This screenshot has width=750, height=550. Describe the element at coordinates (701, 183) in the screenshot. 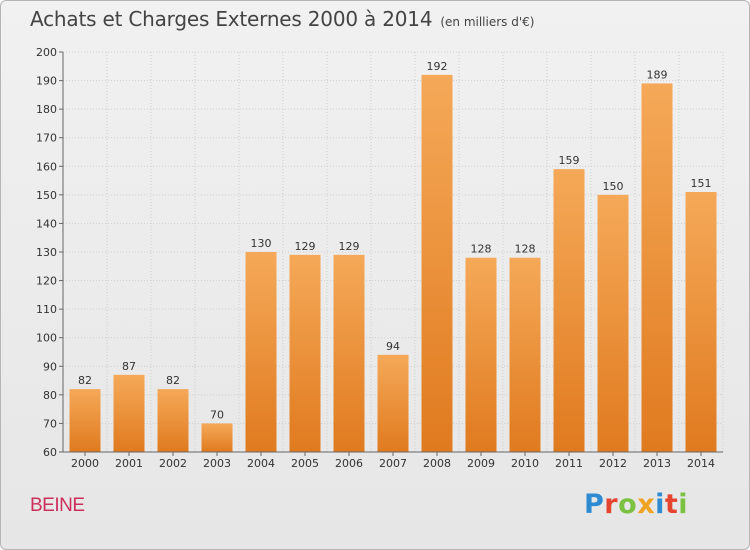

I see `bar-value-label: 151` at that location.